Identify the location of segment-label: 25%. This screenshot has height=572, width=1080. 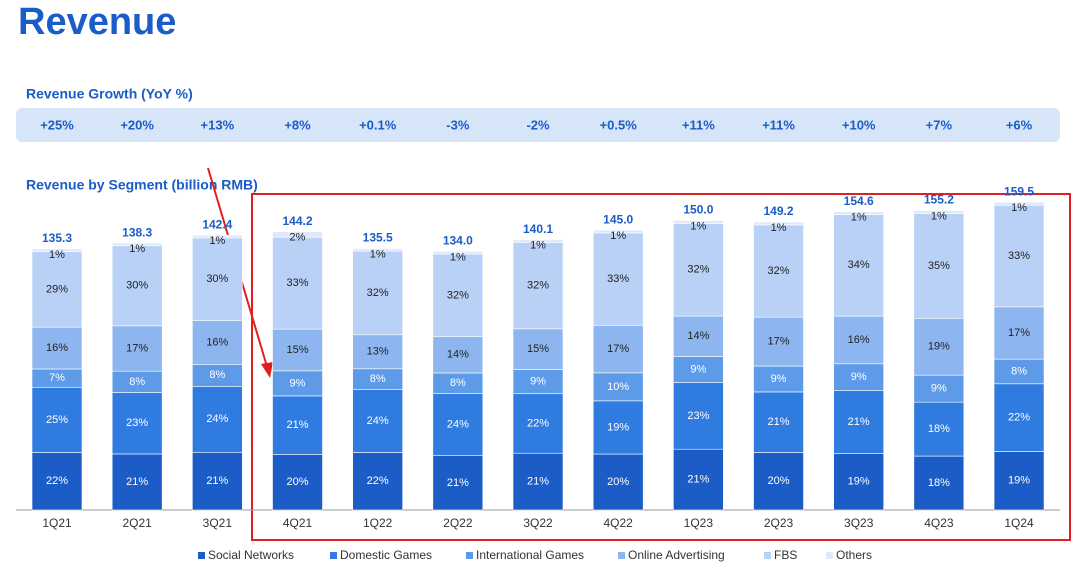
(57, 420).